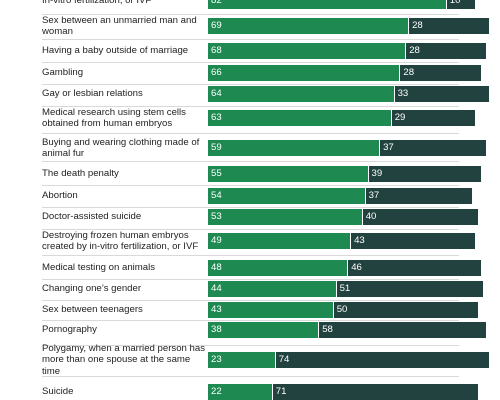 This screenshot has height=400, width=500. What do you see at coordinates (99, 268) in the screenshot?
I see `category-label-line: Medical testing on animals` at bounding box center [99, 268].